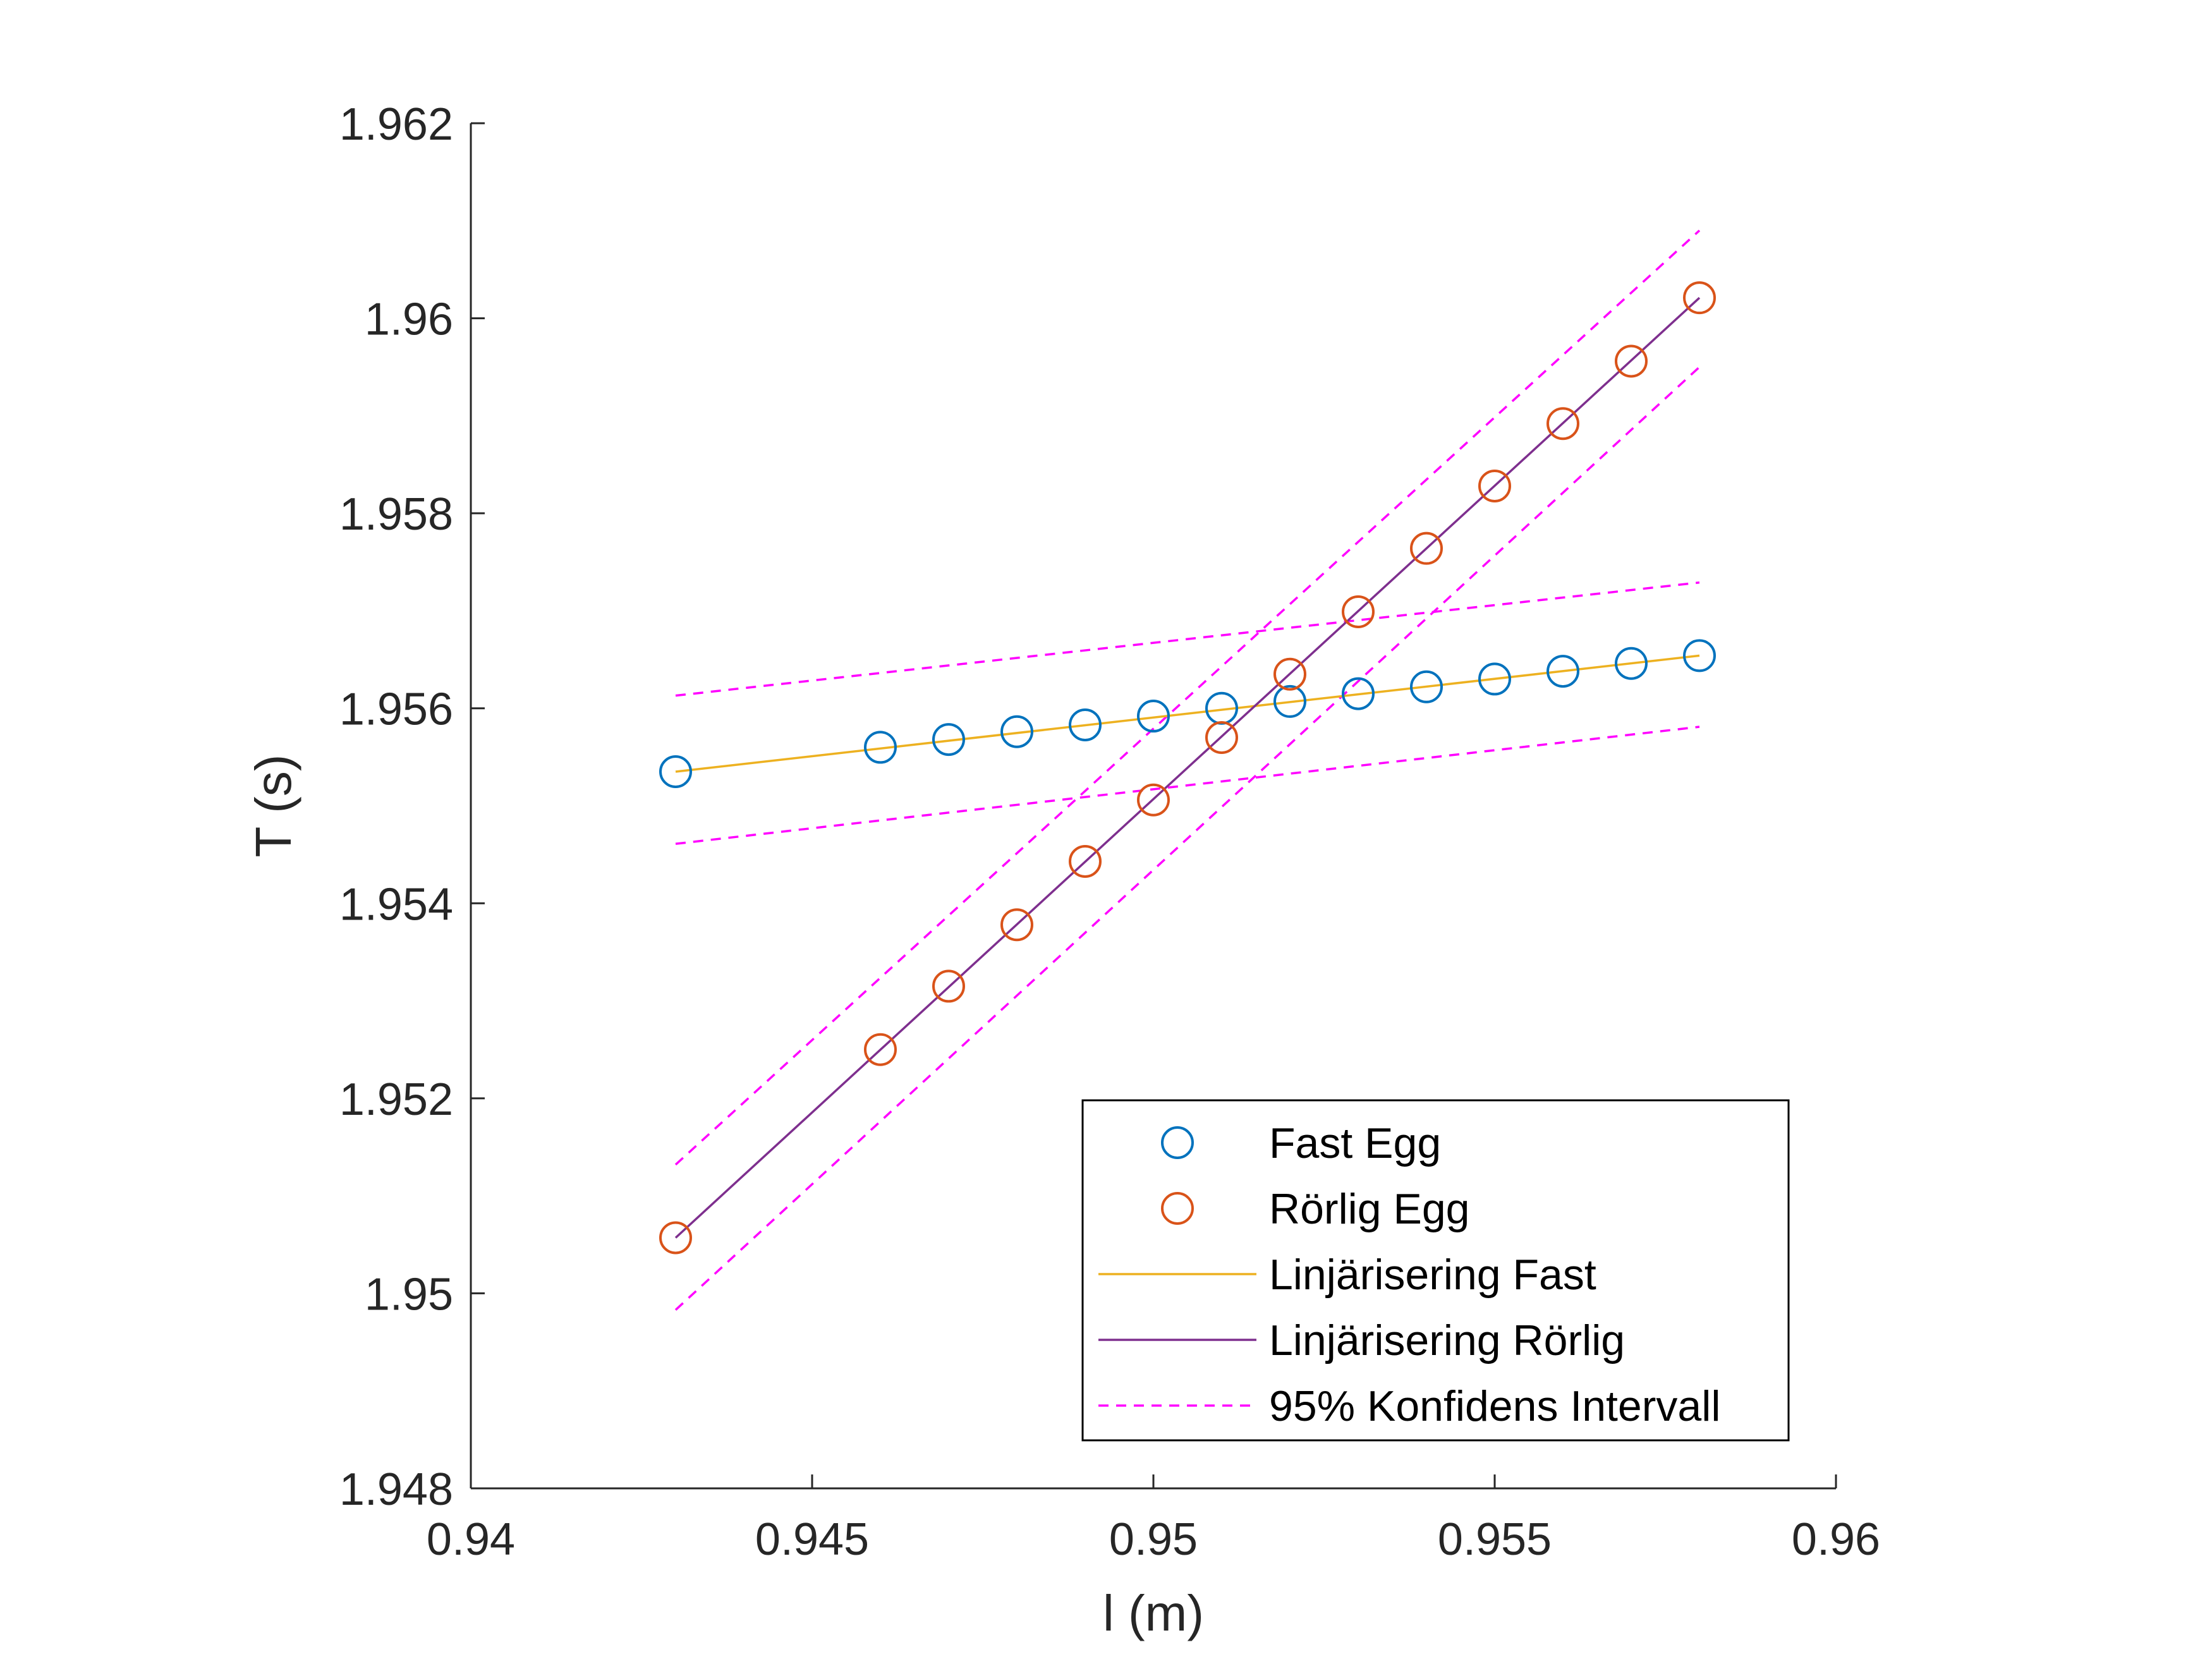  I want to click on fit-line-fast, so click(1187, 714).